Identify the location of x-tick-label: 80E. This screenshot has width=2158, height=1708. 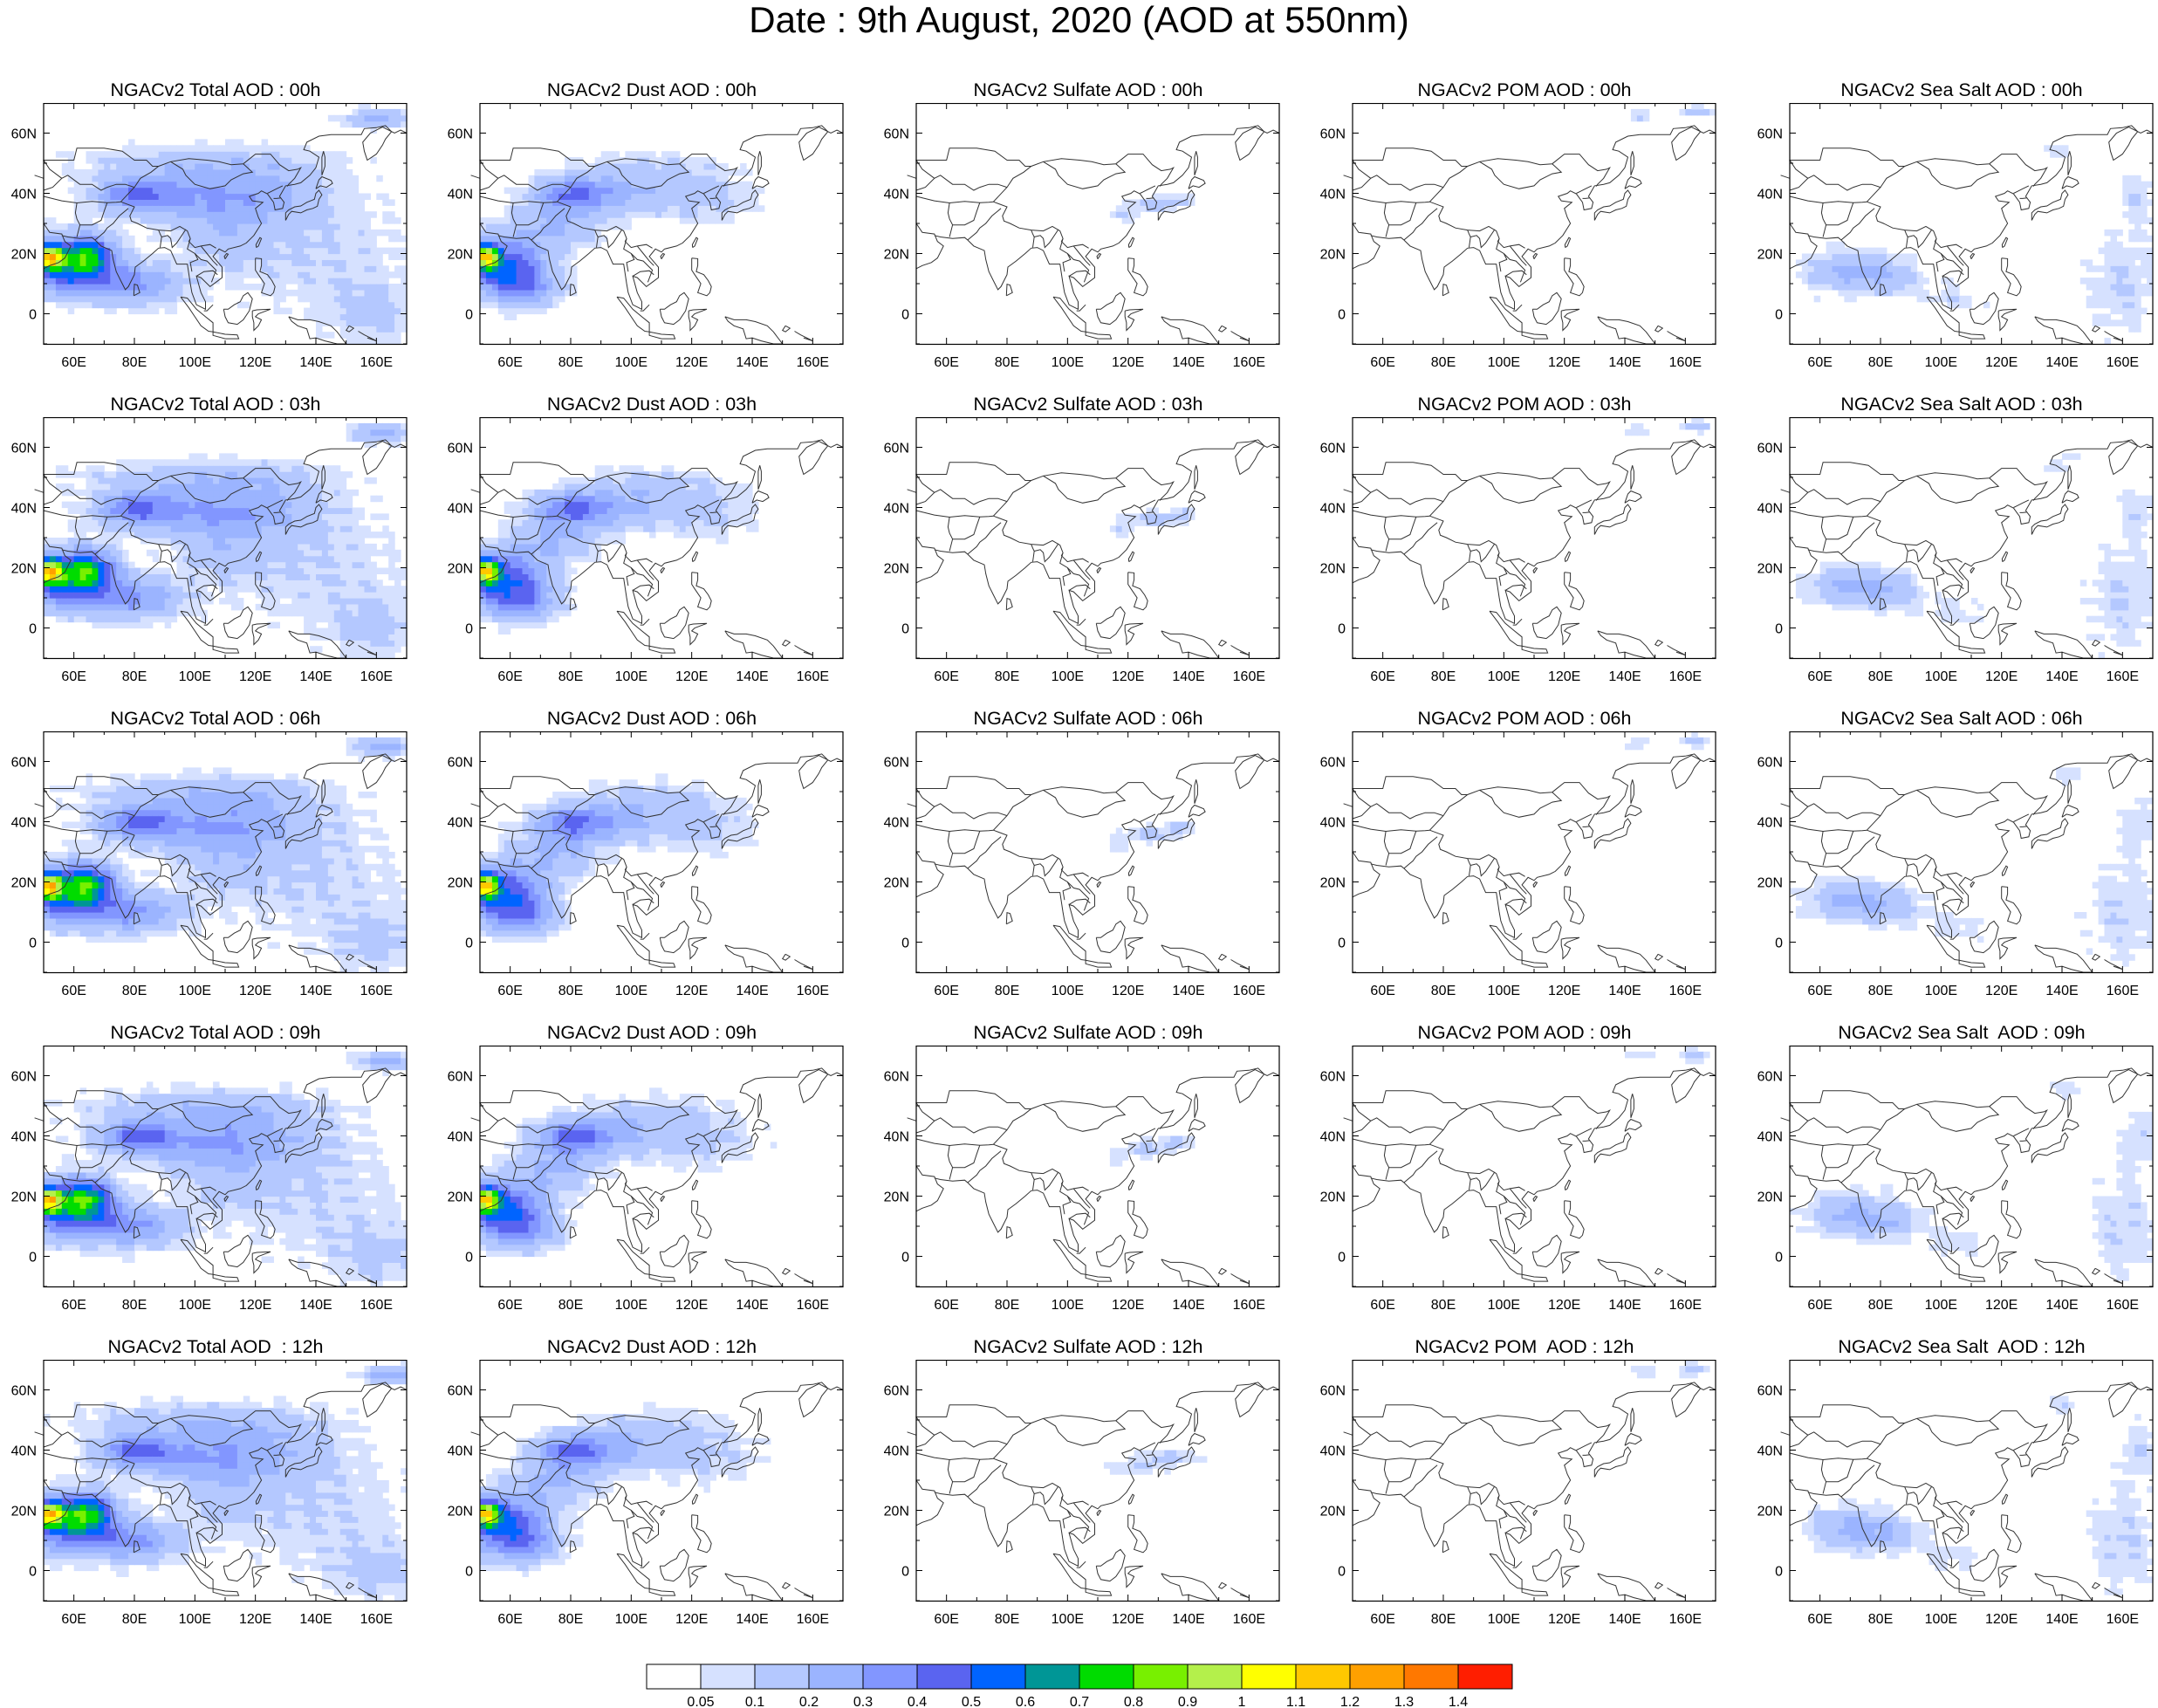
(134, 362).